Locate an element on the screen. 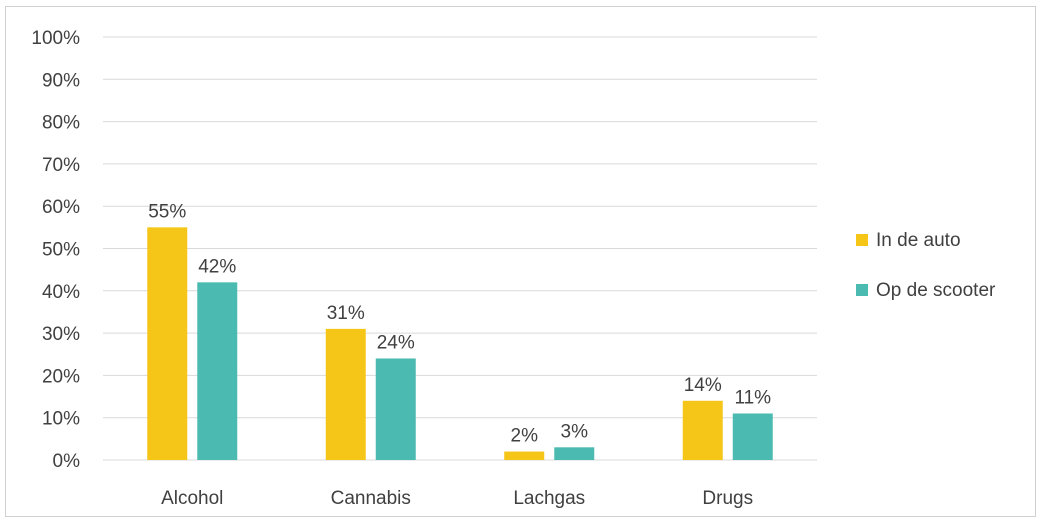 The height and width of the screenshot is (519, 1040). legend: In de auto Op de scooter is located at coordinates (926, 265).